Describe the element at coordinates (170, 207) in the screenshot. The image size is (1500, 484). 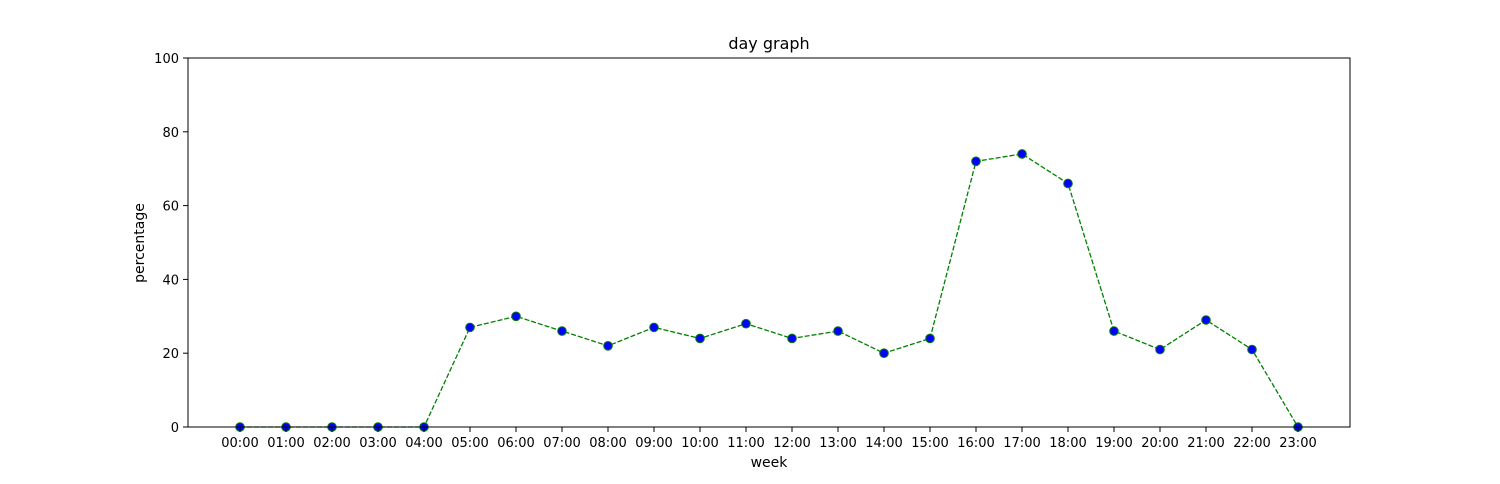
I see `y-tick-label: 60` at that location.